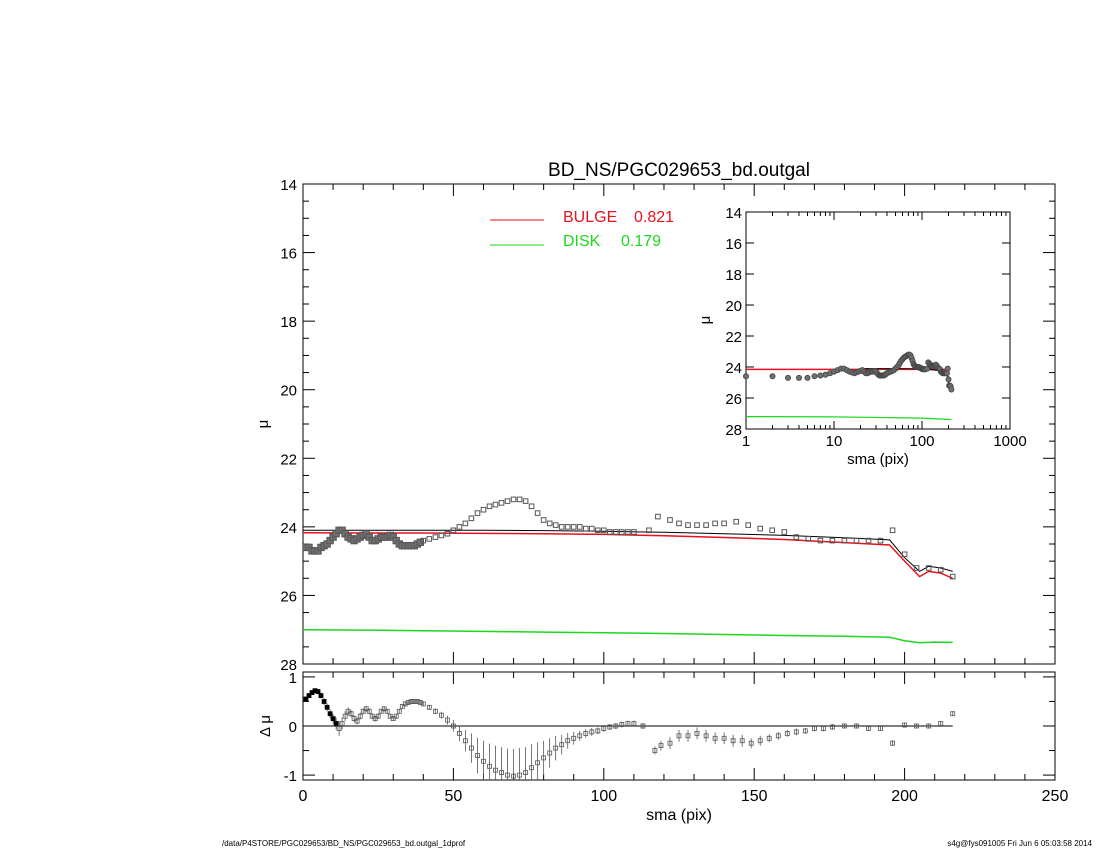  I want to click on legend-disk-value: 0.179, so click(641, 241).